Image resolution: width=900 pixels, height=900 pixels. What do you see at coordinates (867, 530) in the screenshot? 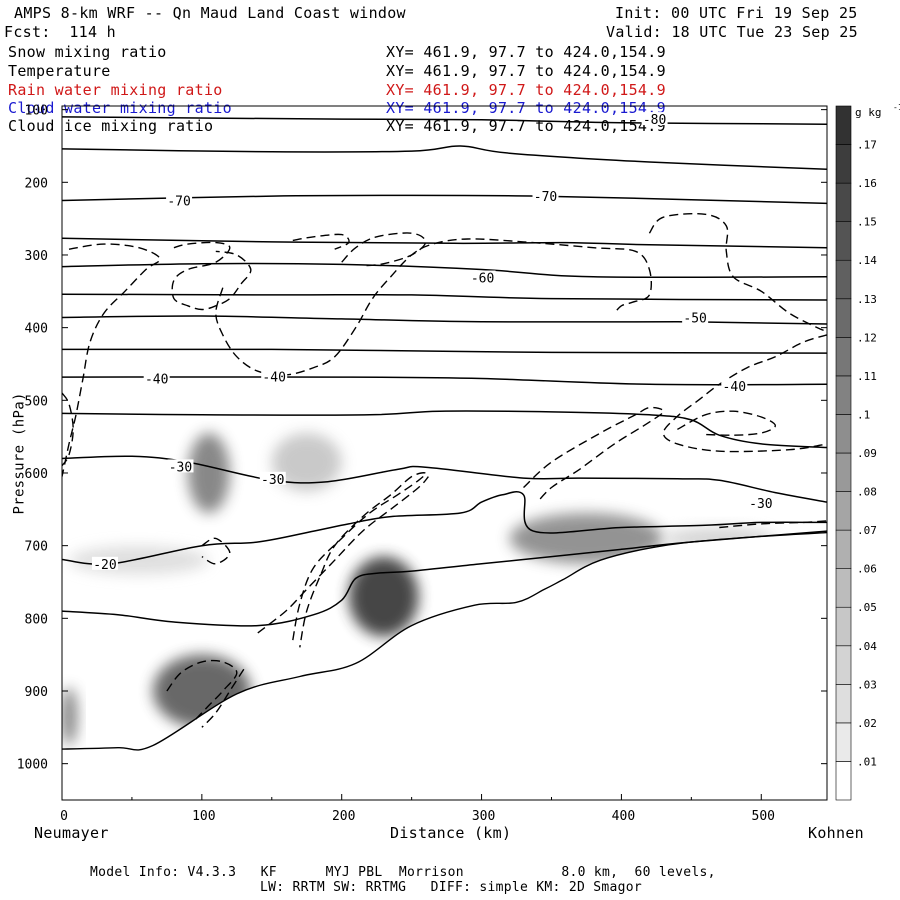
I see `colorbar-label-6: .07` at bounding box center [867, 530].